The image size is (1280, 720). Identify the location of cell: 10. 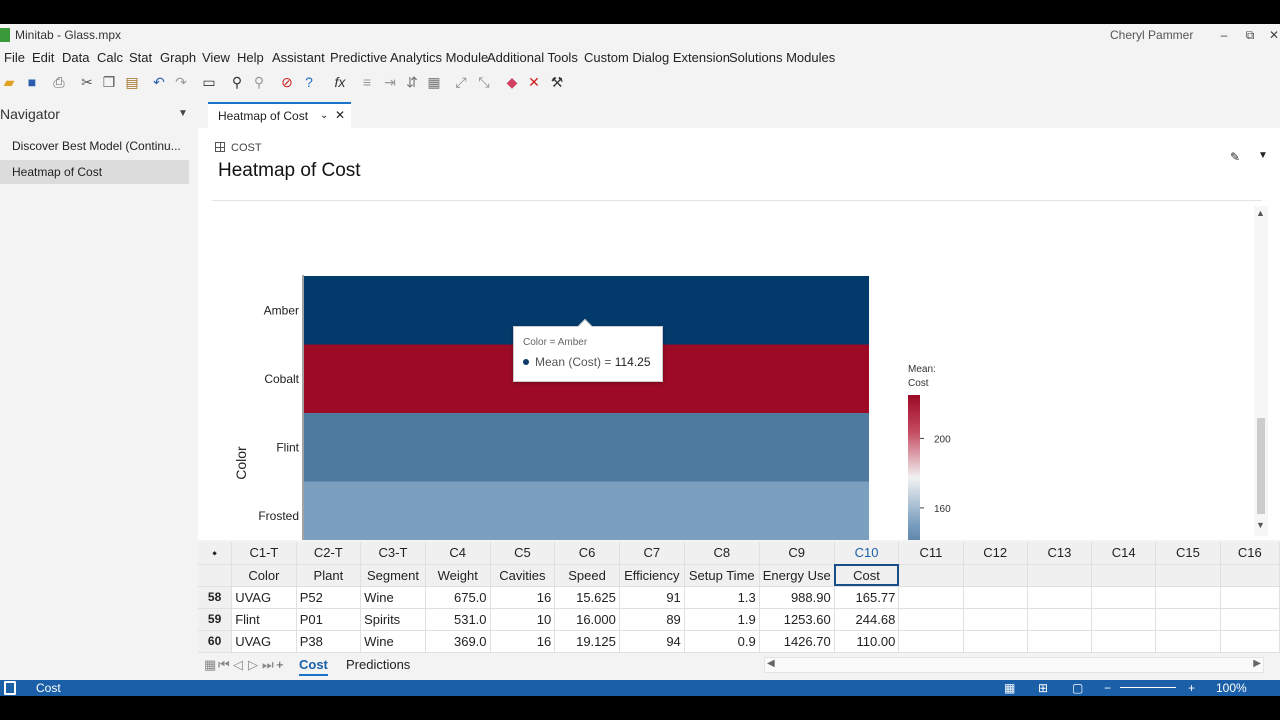
(523, 619).